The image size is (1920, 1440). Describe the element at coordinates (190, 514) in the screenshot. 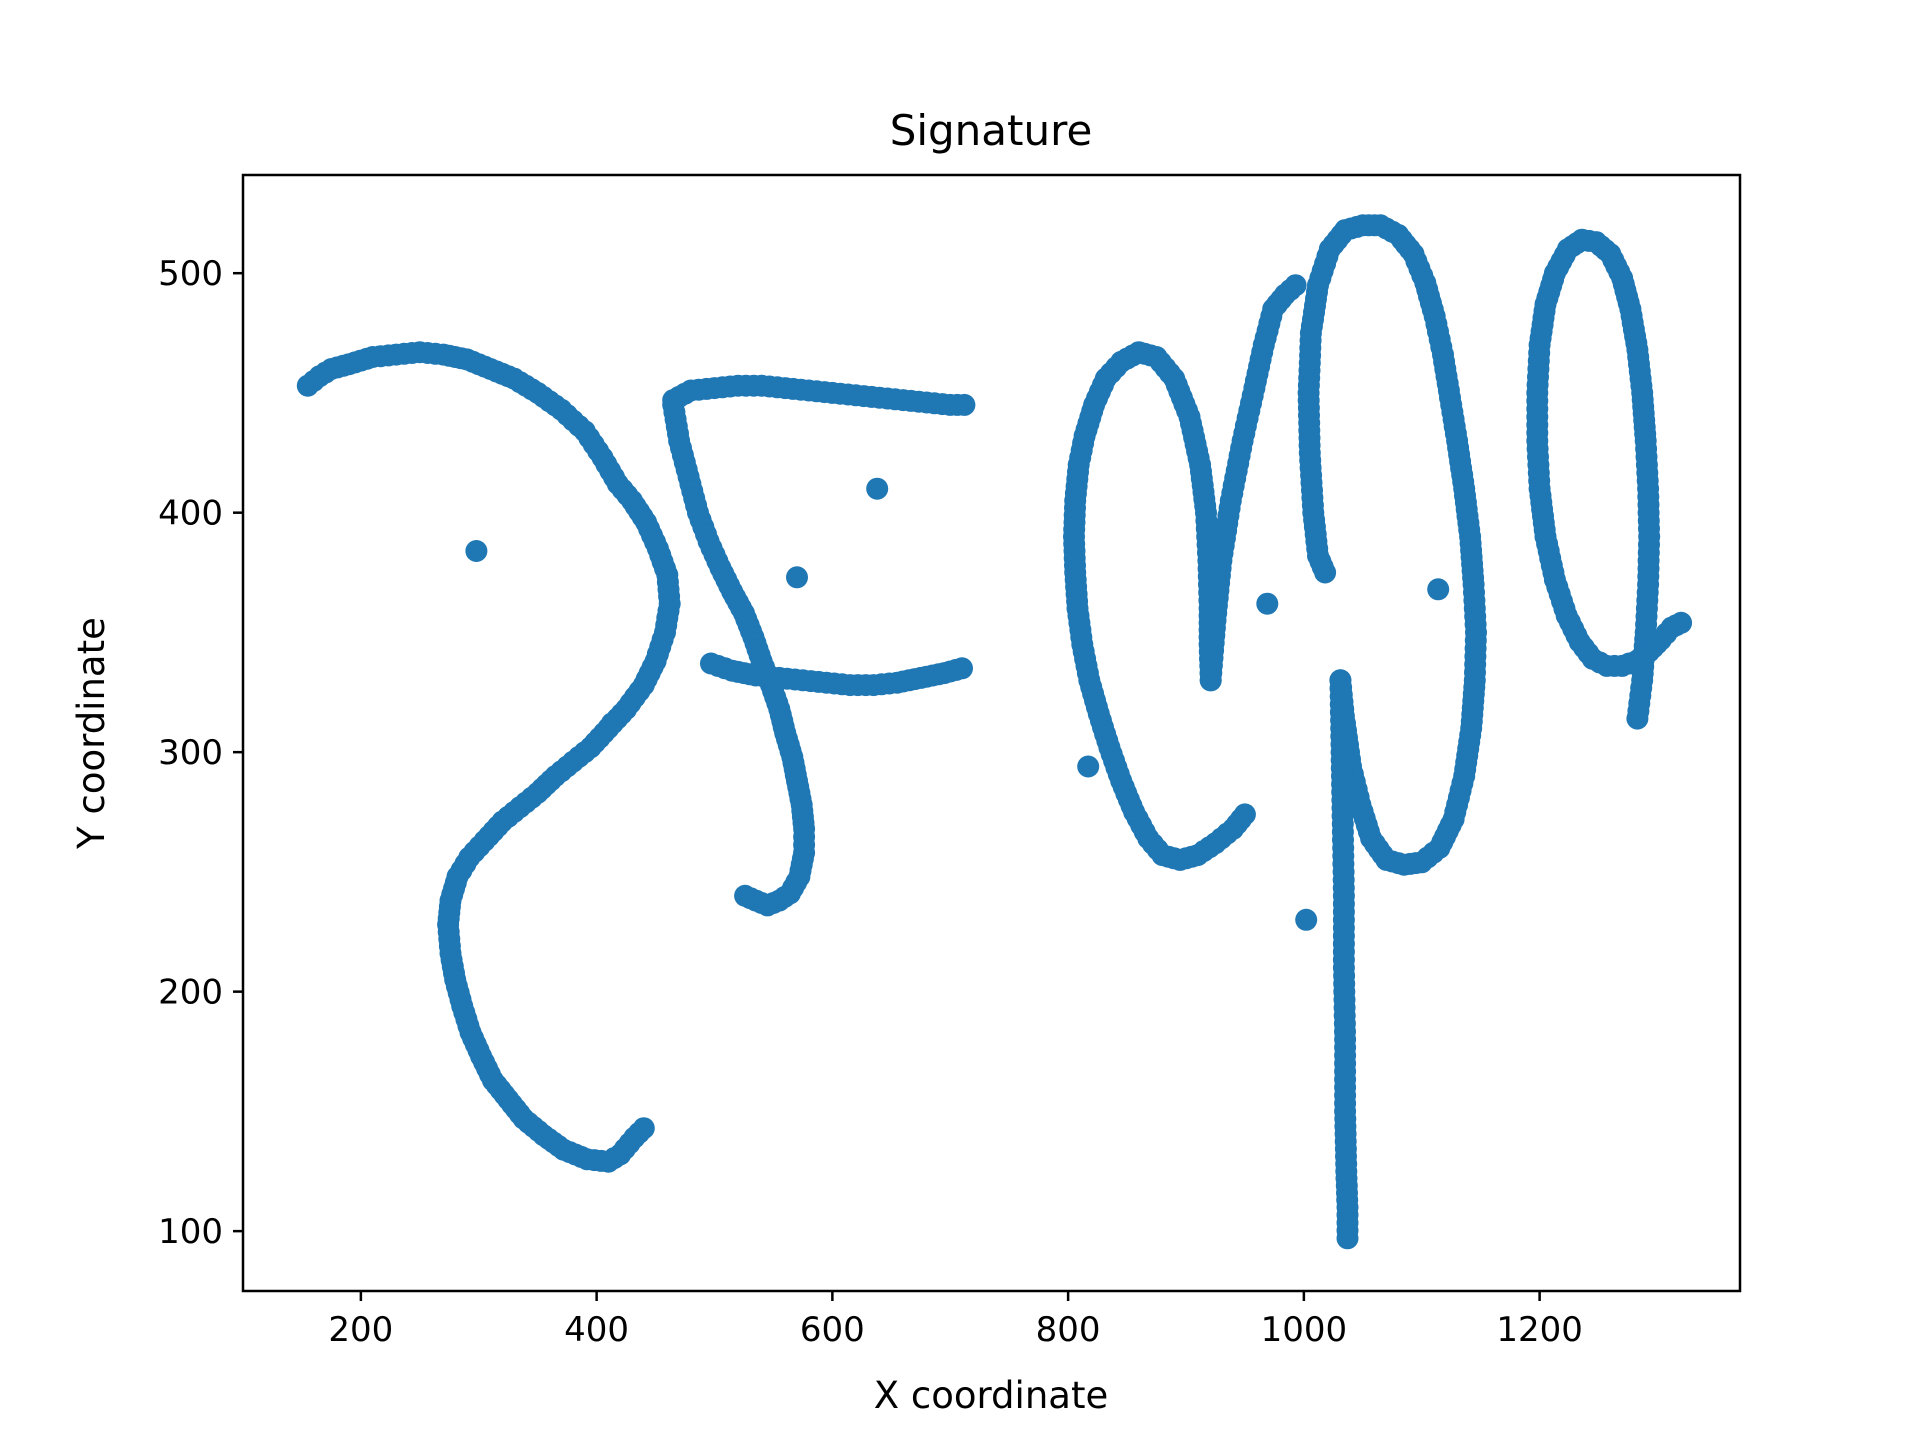

I see `y-tick-label: 400` at that location.